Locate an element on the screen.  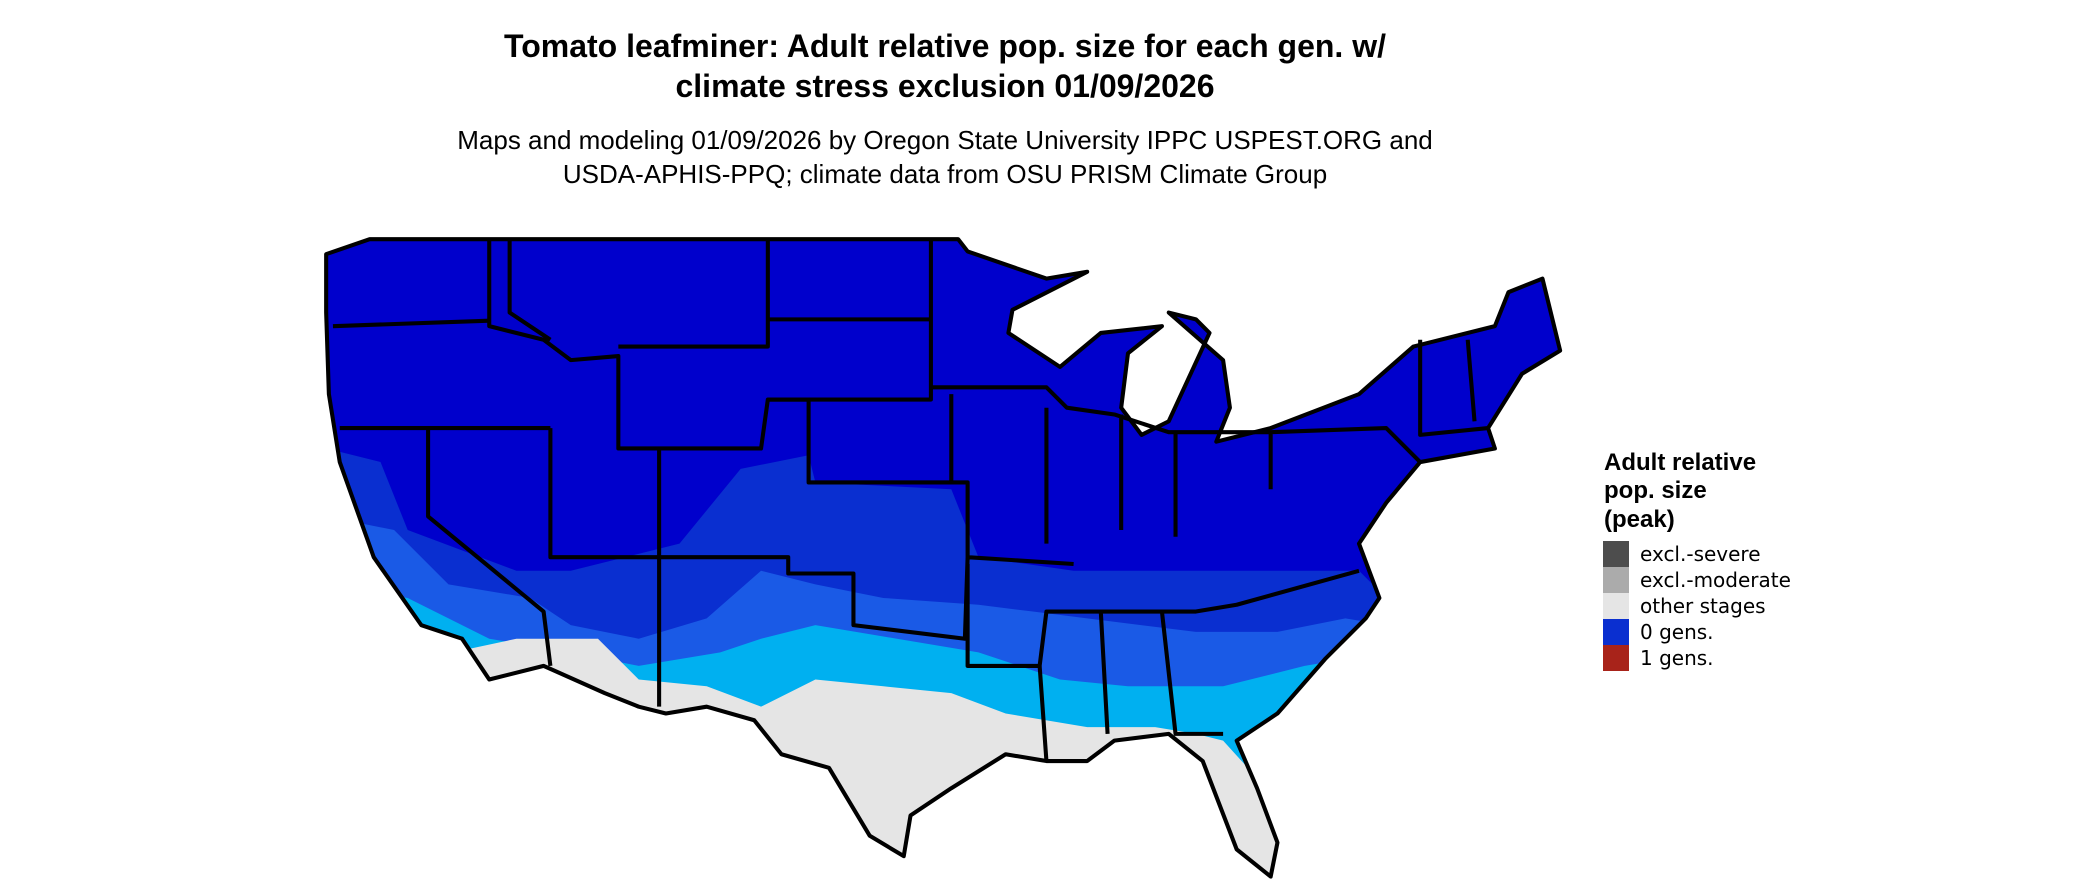
legend-title-line: Adult relative is located at coordinates (1680, 462).